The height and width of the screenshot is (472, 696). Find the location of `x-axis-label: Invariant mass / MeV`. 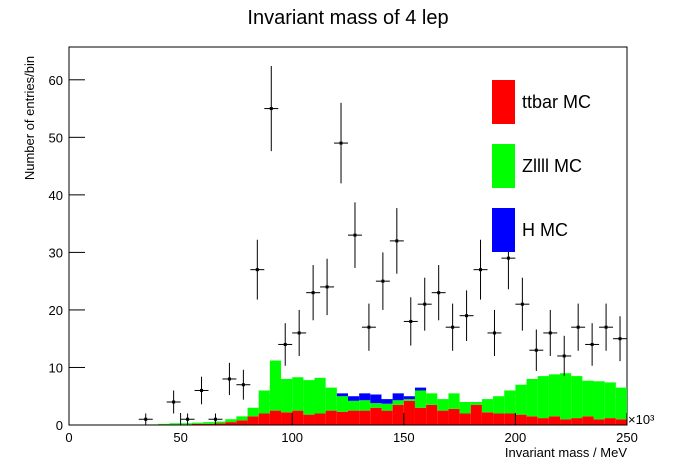

x-axis-label: Invariant mass / MeV is located at coordinates (566, 452).